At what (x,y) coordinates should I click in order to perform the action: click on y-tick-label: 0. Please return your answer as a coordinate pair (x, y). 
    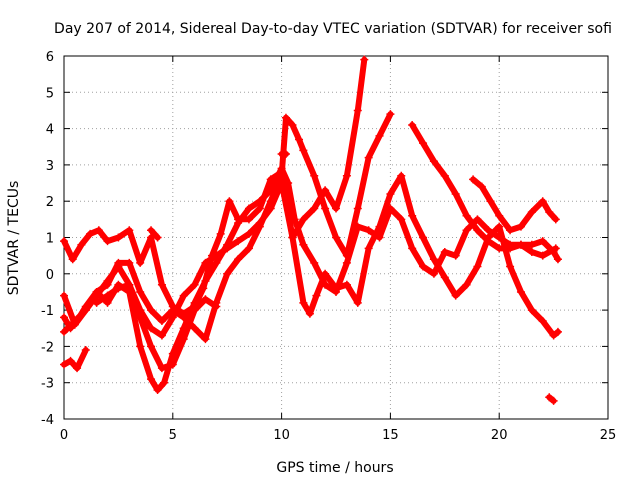
    Looking at the image, I should click on (50, 275).